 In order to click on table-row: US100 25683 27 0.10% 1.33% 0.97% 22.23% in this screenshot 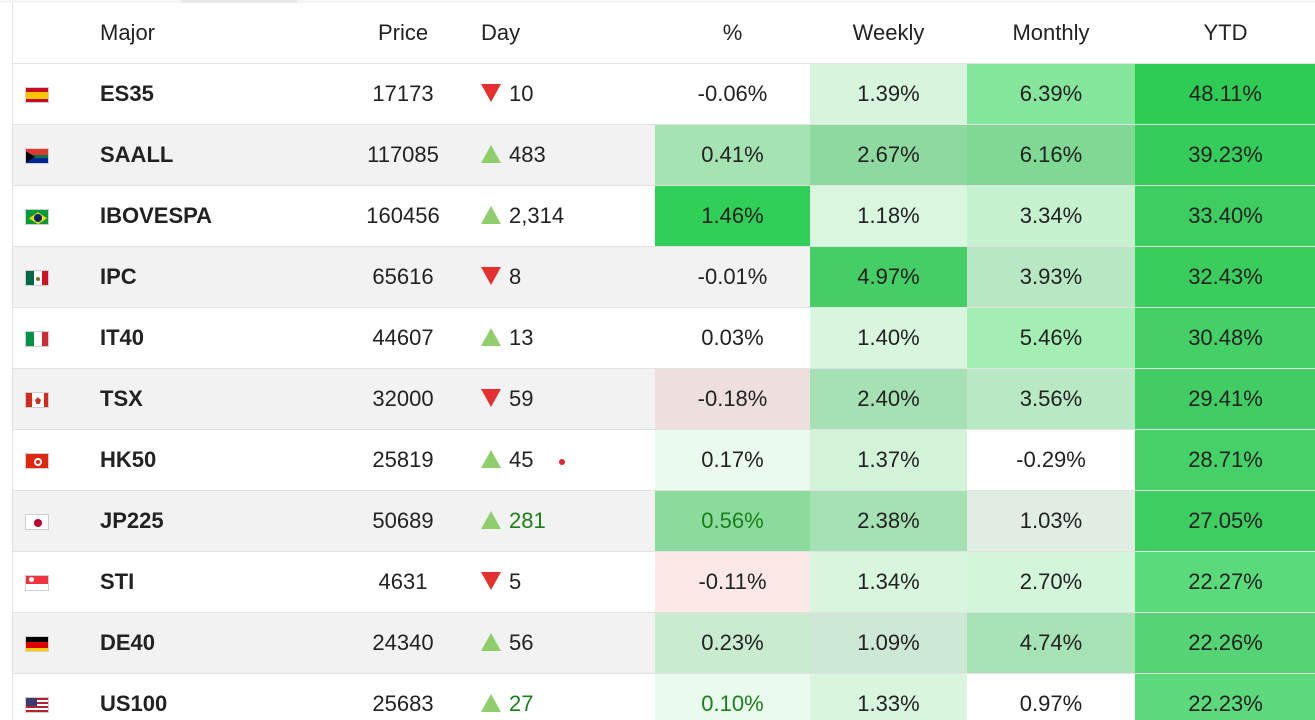, I will do `click(664, 696)`.